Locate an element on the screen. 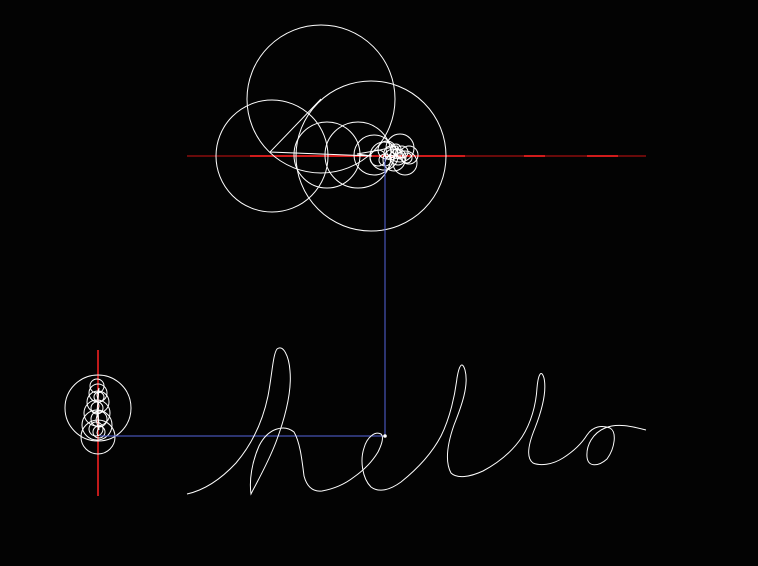 Image resolution: width=758 pixels, height=566 pixels. y-epicycle-chain is located at coordinates (98, 414).